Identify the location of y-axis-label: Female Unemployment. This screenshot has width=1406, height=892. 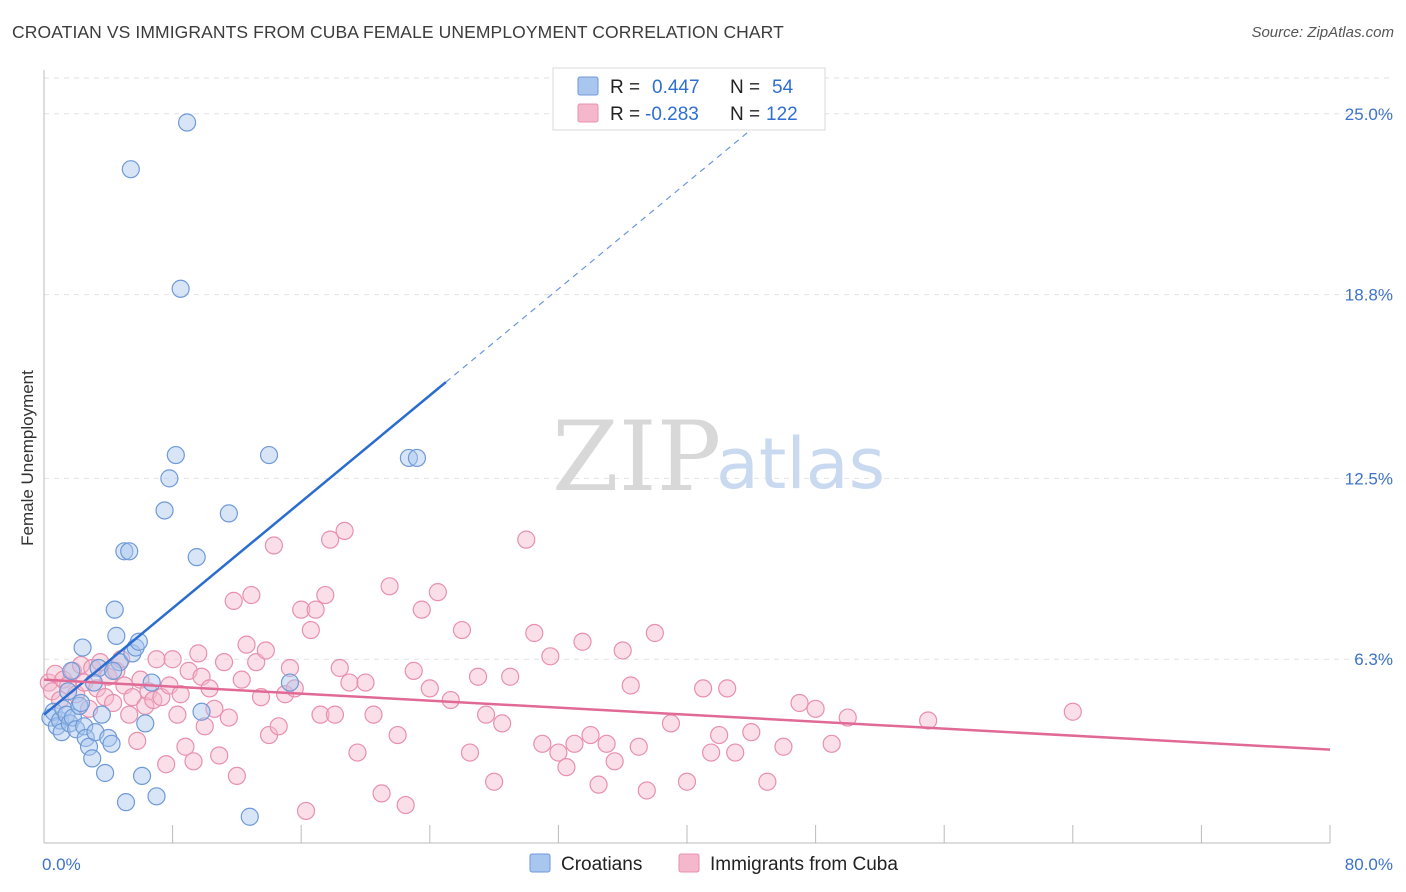
(27, 458).